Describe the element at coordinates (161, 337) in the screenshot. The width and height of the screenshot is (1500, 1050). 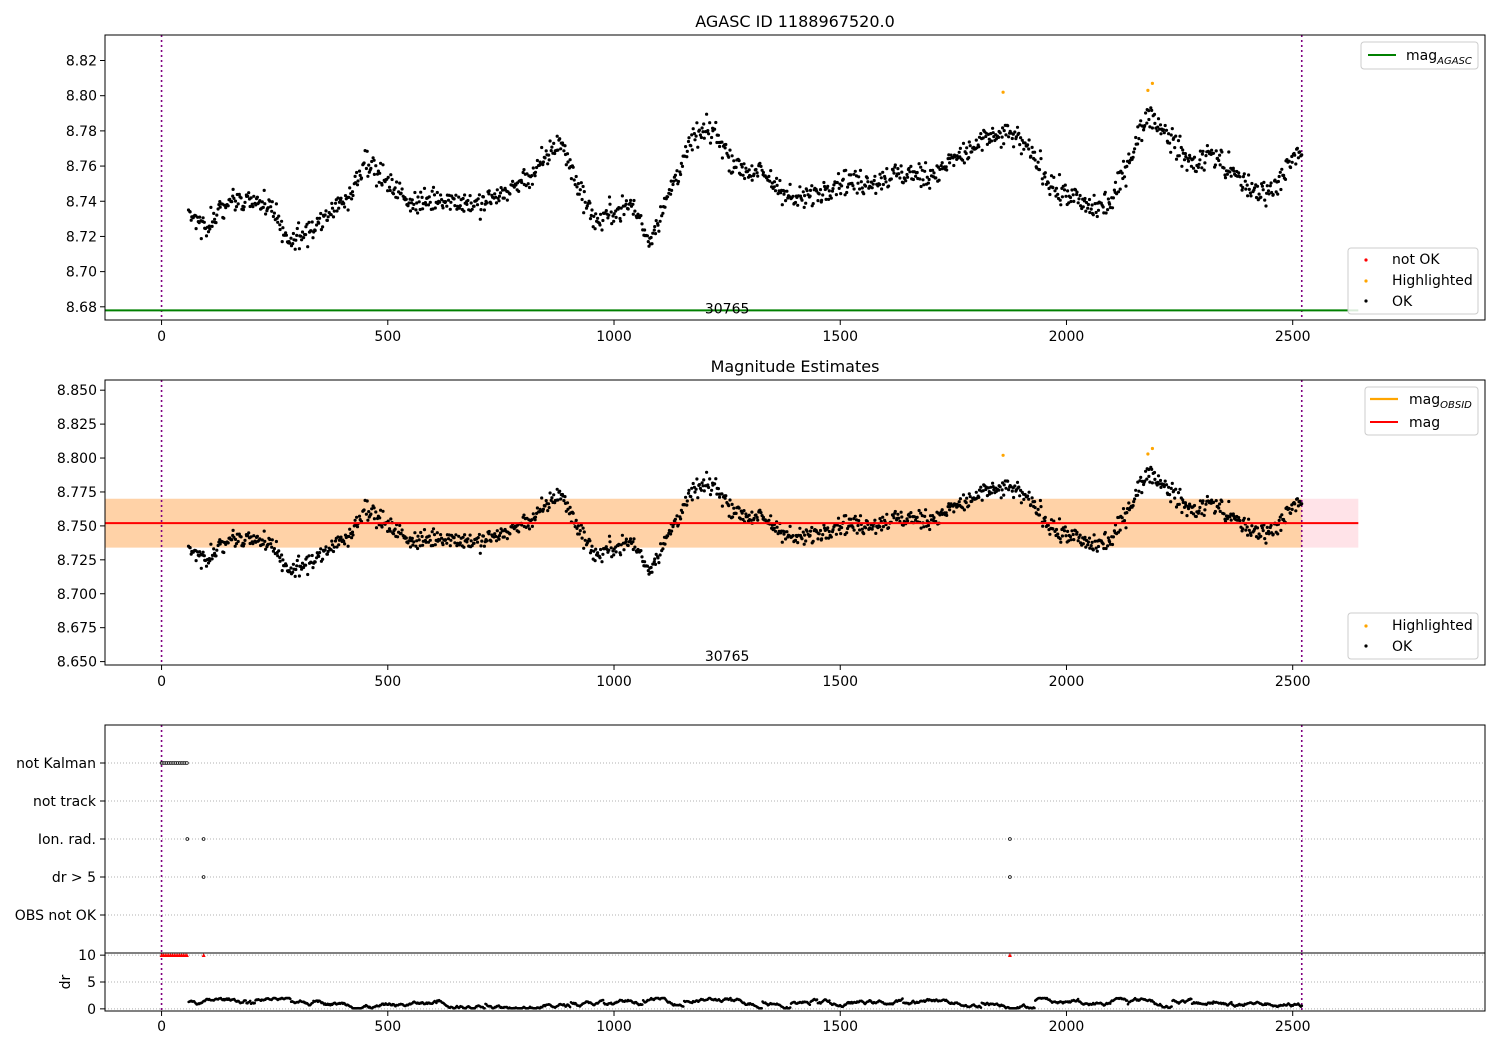
I see `x-tick-label: 0` at that location.